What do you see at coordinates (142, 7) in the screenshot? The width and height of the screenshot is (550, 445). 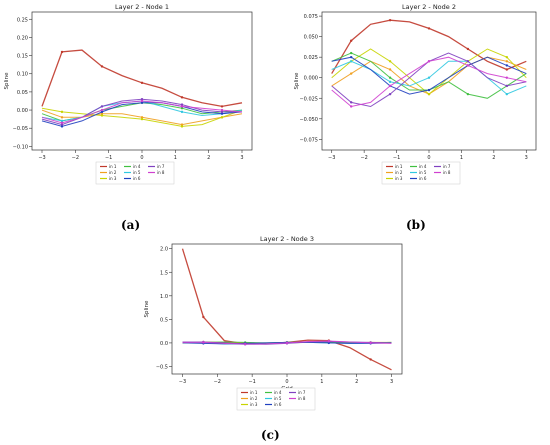 I see `chart-title: Layer 2 - Node 1` at bounding box center [142, 7].